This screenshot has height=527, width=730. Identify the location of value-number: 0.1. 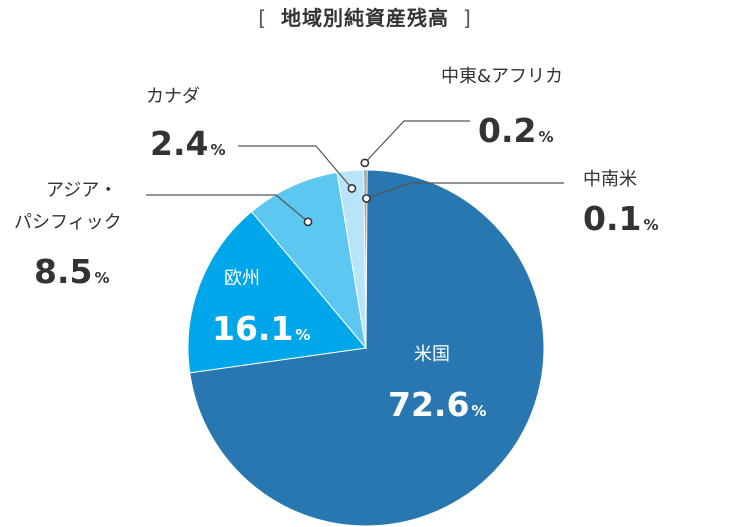
(612, 218).